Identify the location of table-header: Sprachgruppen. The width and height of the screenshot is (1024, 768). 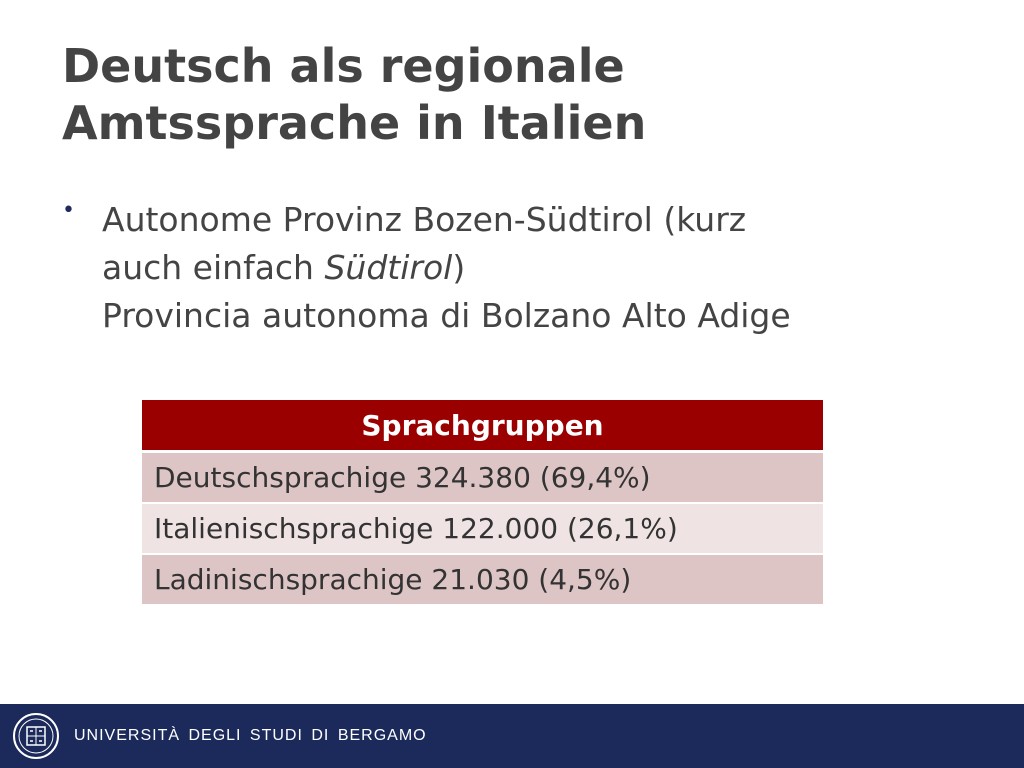
(482, 426).